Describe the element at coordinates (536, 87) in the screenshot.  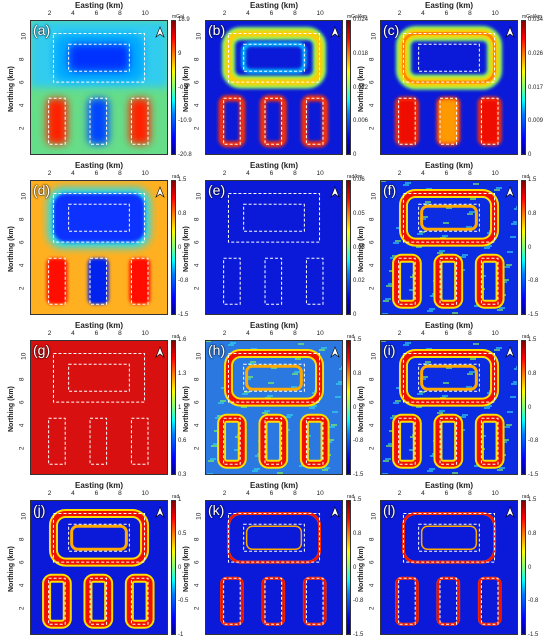
I see `colorbar-tick-c-2: 0.017` at that location.